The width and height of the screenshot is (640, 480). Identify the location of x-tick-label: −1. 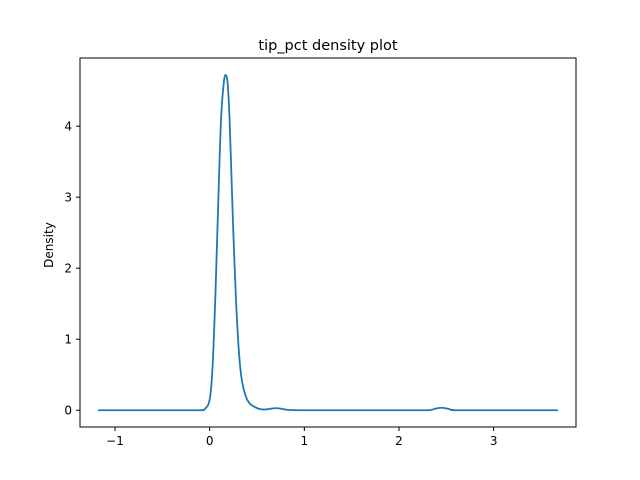
(115, 441).